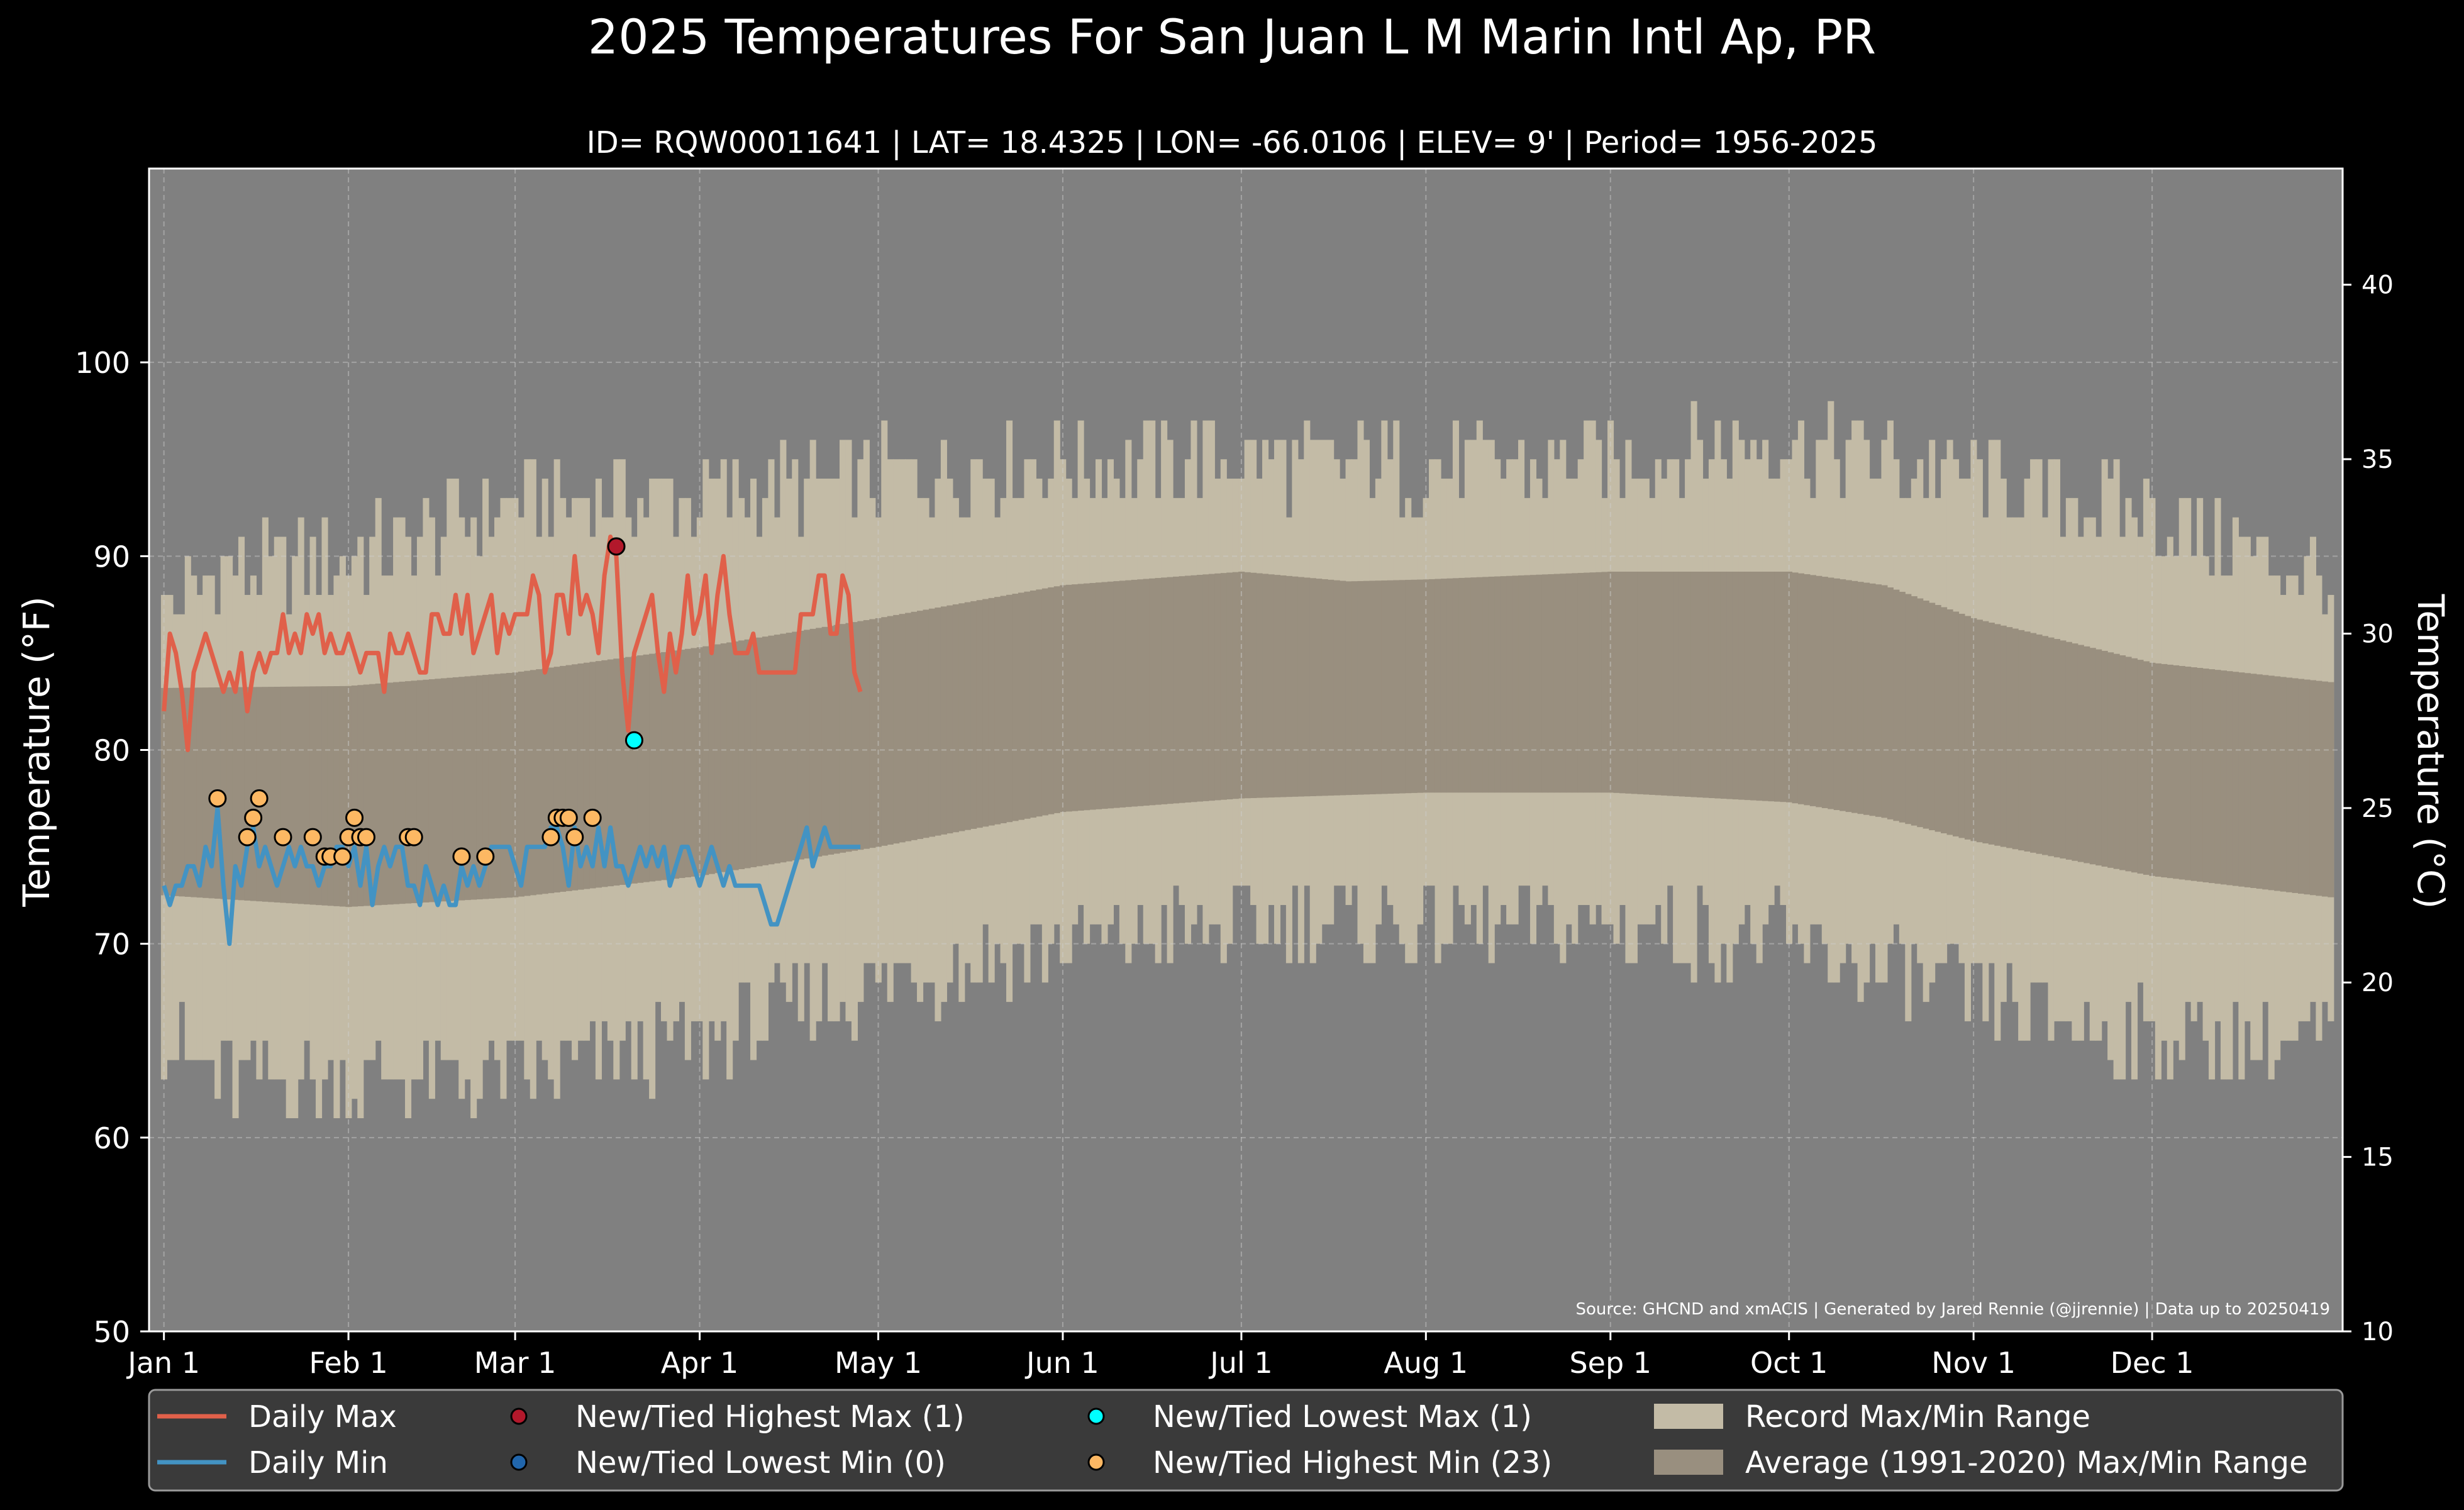  I want to click on y-tick-label-right: 10, so click(2377, 1332).